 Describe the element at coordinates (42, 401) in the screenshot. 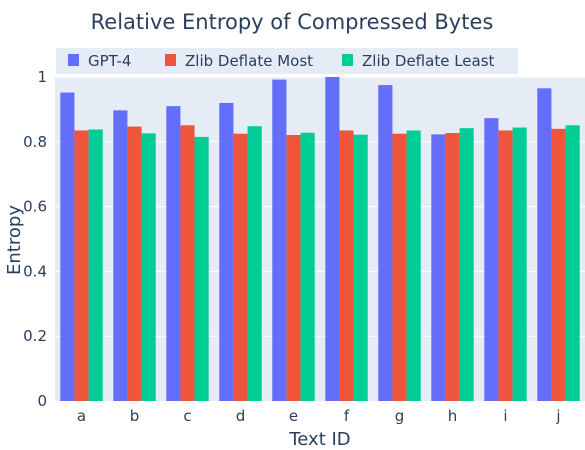

I see `y-tick-label: 0` at that location.